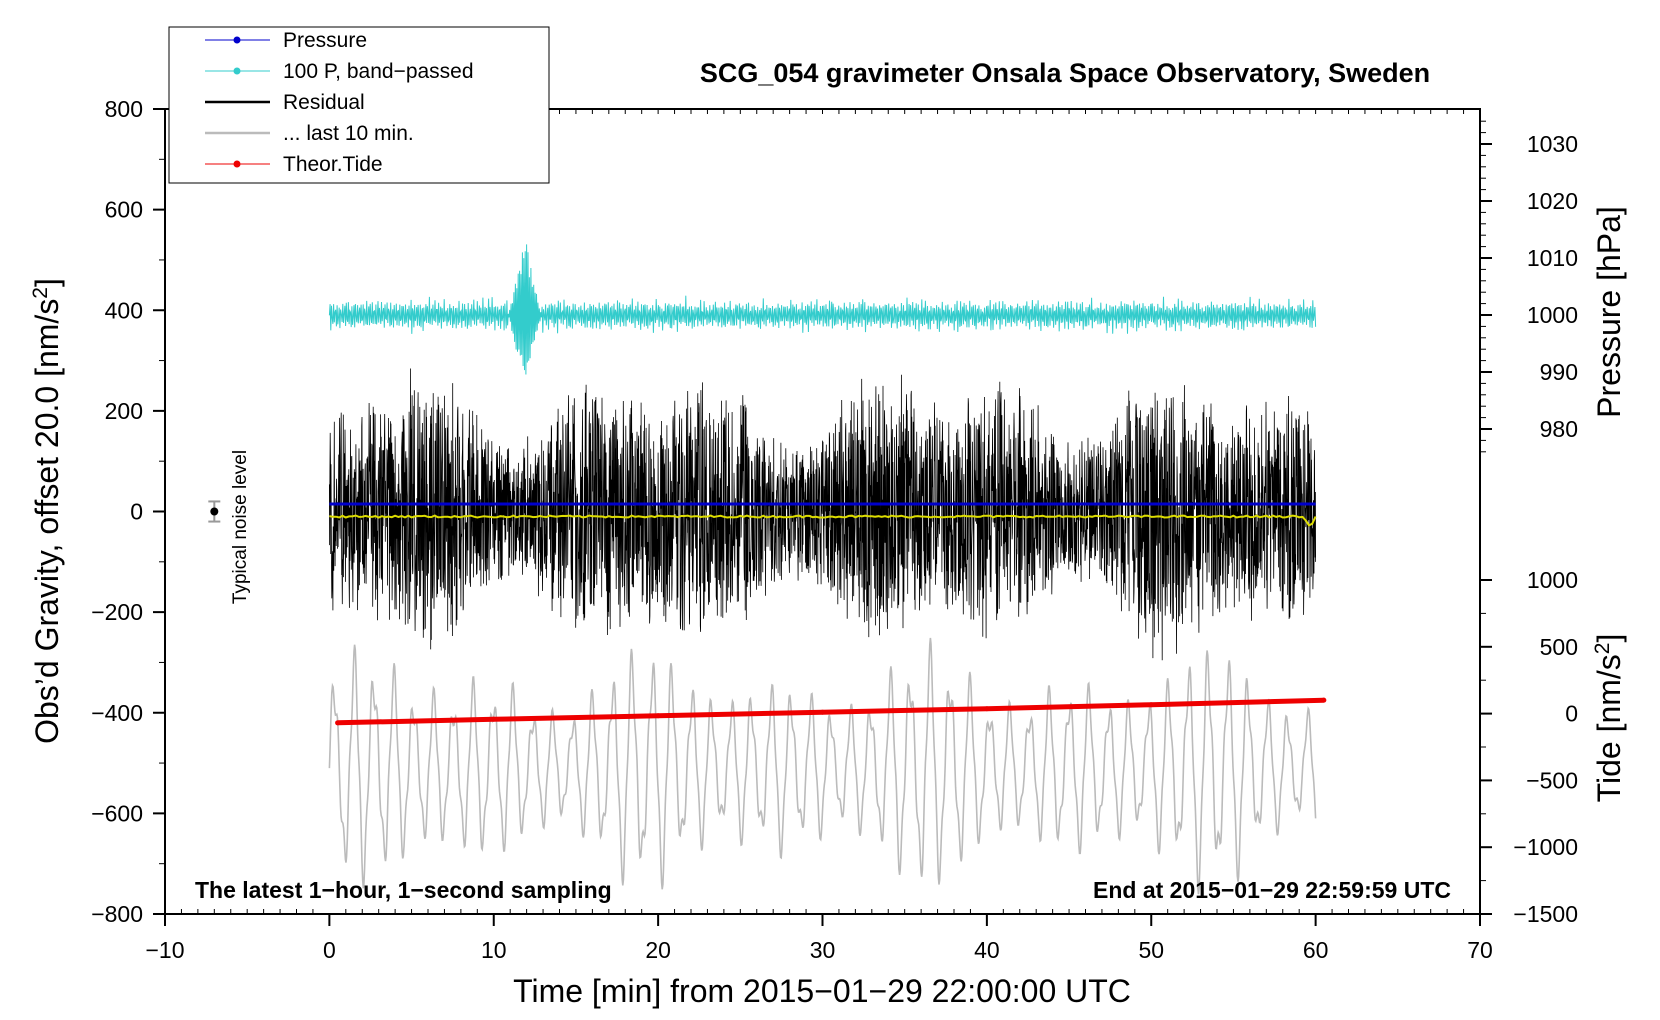  Describe the element at coordinates (378, 71) in the screenshot. I see `legend-label: 100 P, band−passed` at that location.